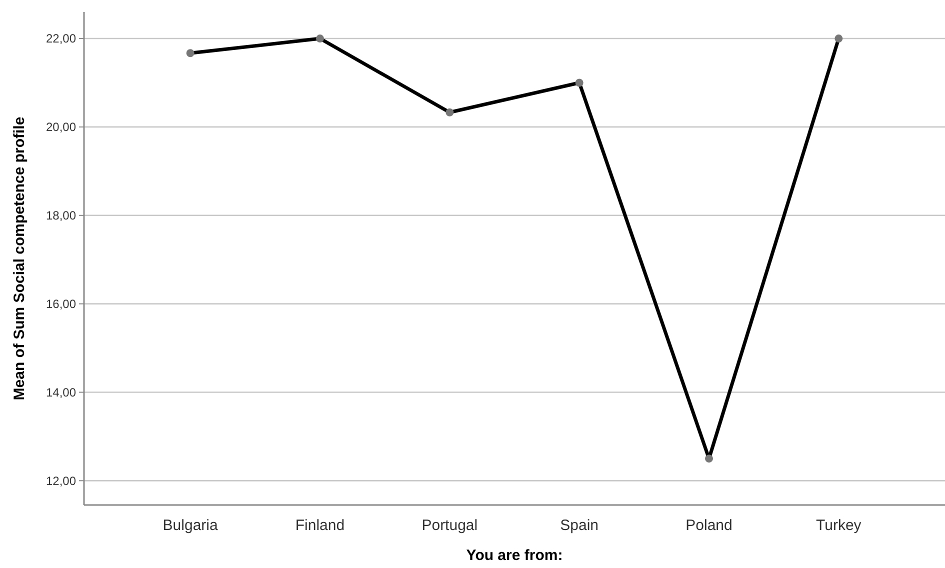  What do you see at coordinates (61, 215) in the screenshot?
I see `y-tick-label: 18,00` at bounding box center [61, 215].